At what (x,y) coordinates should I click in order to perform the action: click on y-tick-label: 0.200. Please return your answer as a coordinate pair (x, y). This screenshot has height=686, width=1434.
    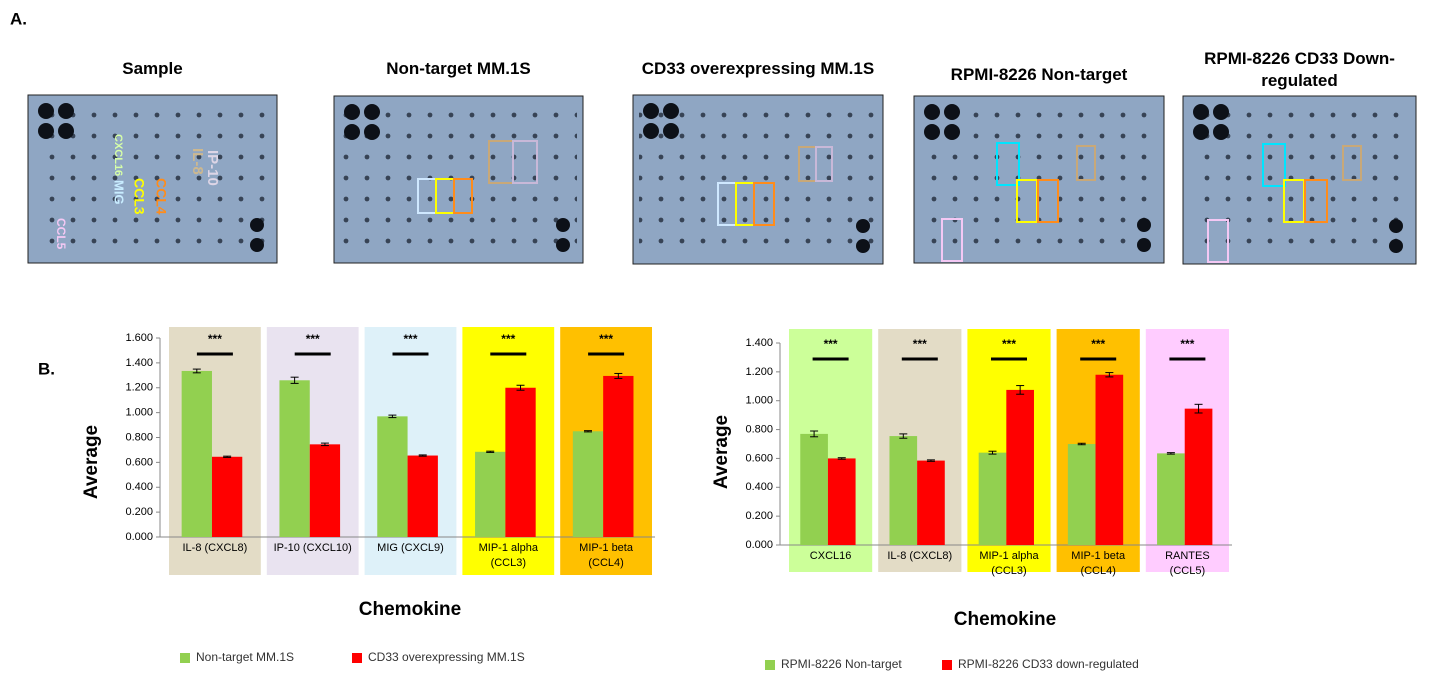
    Looking at the image, I should click on (759, 516).